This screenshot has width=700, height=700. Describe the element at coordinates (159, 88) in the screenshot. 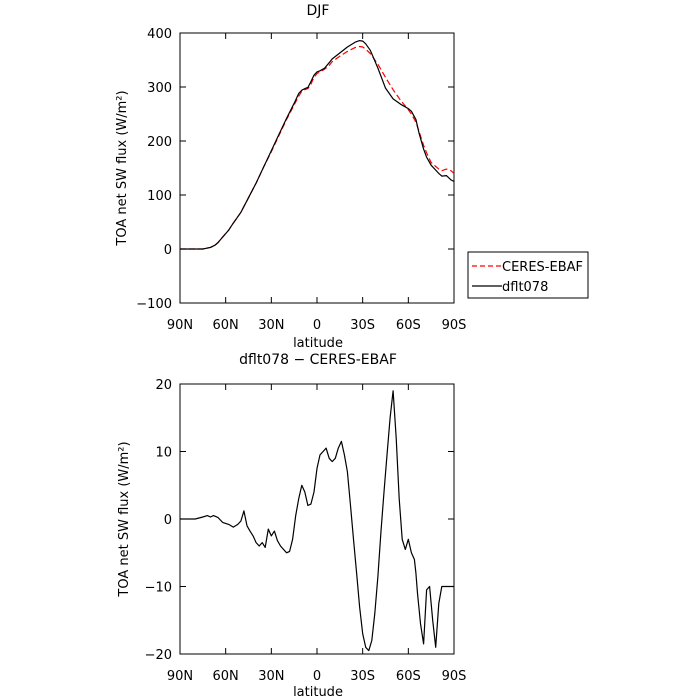

I see `top-y-tick-label: 300` at that location.